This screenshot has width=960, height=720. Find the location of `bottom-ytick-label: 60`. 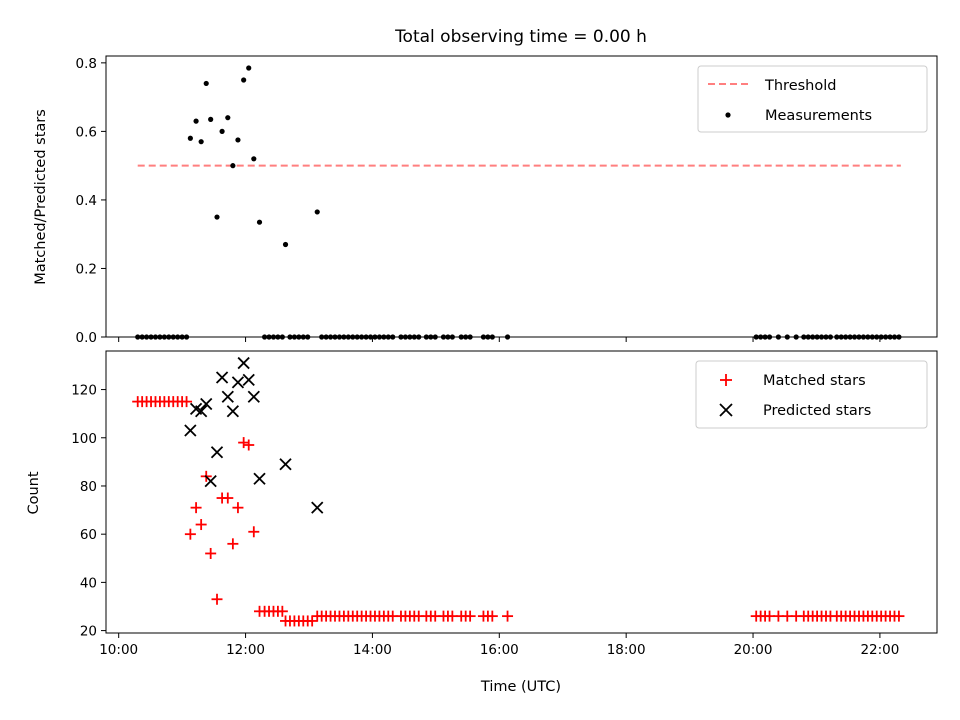

bottom-ytick-label: 60 is located at coordinates (88, 535).